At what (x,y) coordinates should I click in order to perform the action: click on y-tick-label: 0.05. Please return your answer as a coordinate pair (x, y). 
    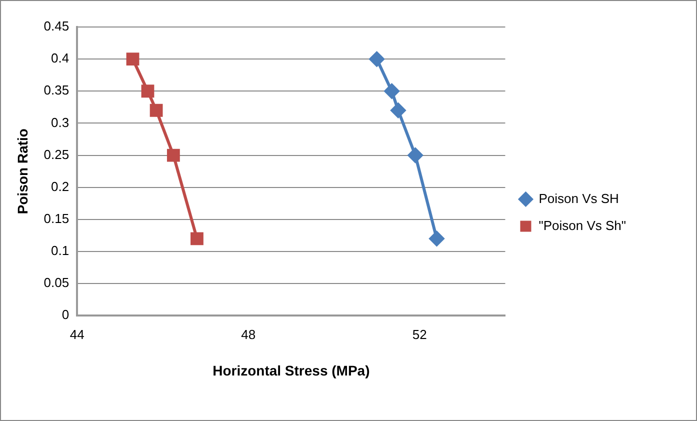
    Looking at the image, I should click on (57, 282).